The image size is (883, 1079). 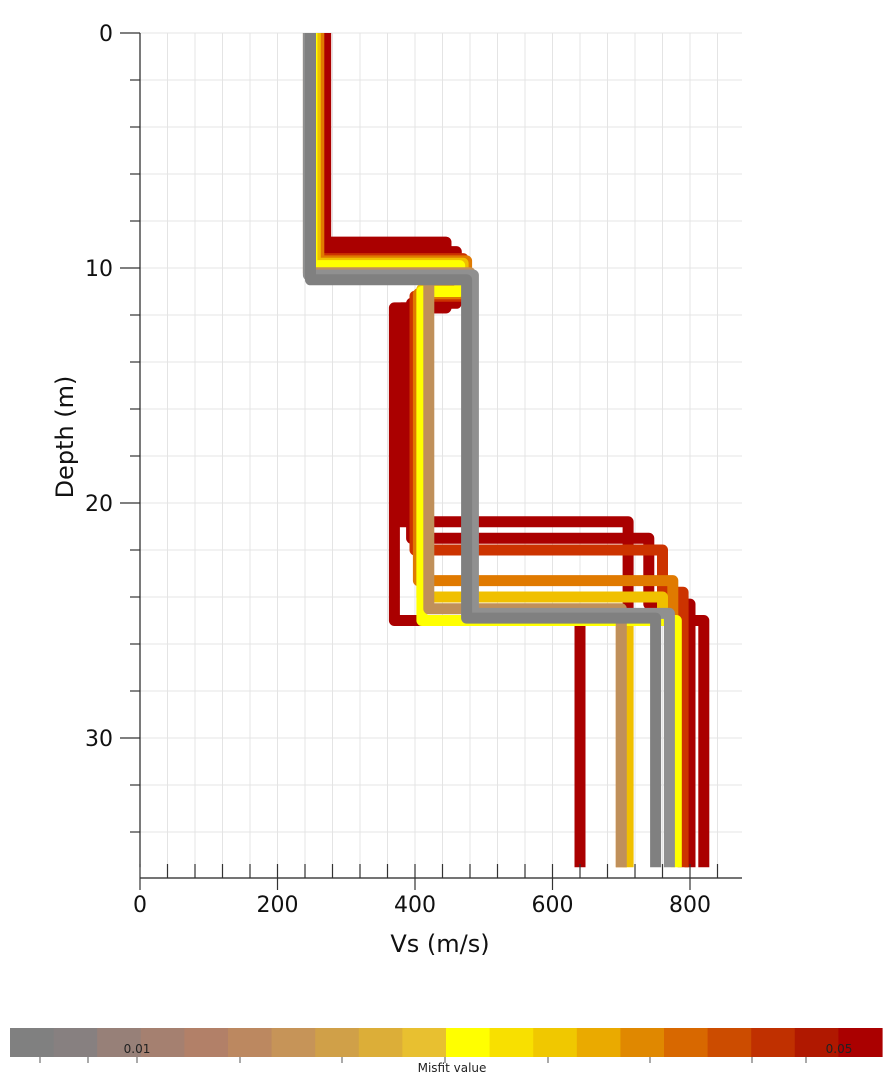 I want to click on colorbar: 0.01 0.05, so click(x=446, y=1045).